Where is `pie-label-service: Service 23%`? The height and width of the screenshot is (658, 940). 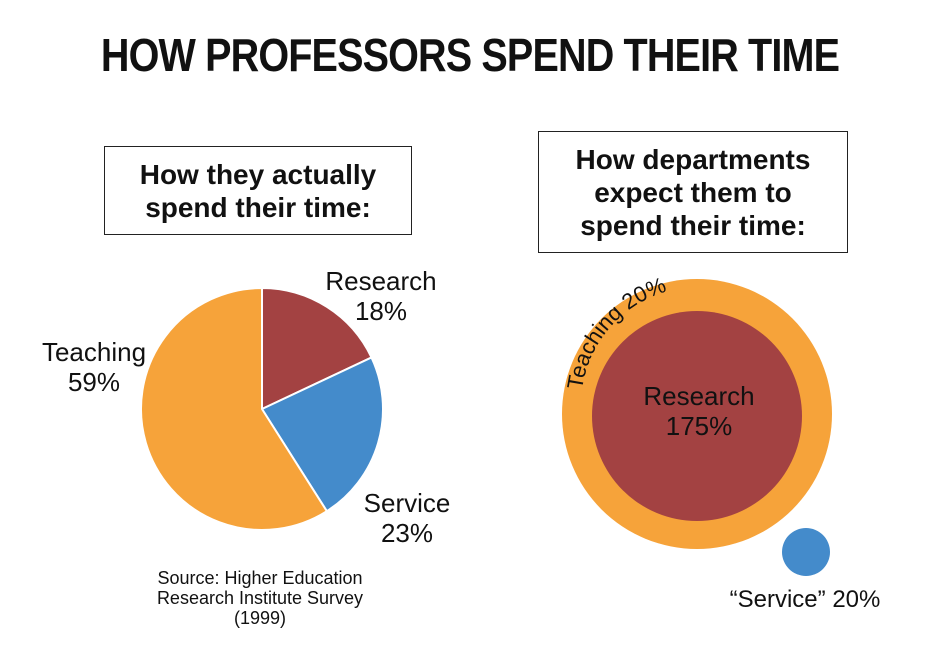 pie-label-service: Service 23% is located at coordinates (407, 518).